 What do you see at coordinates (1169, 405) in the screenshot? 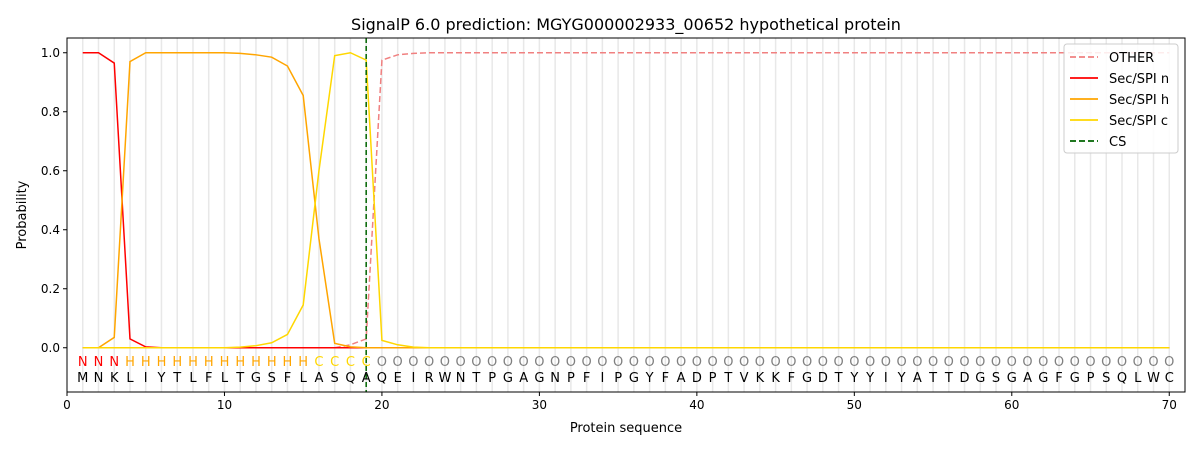
I see `x-tick-label: 70` at bounding box center [1169, 405].